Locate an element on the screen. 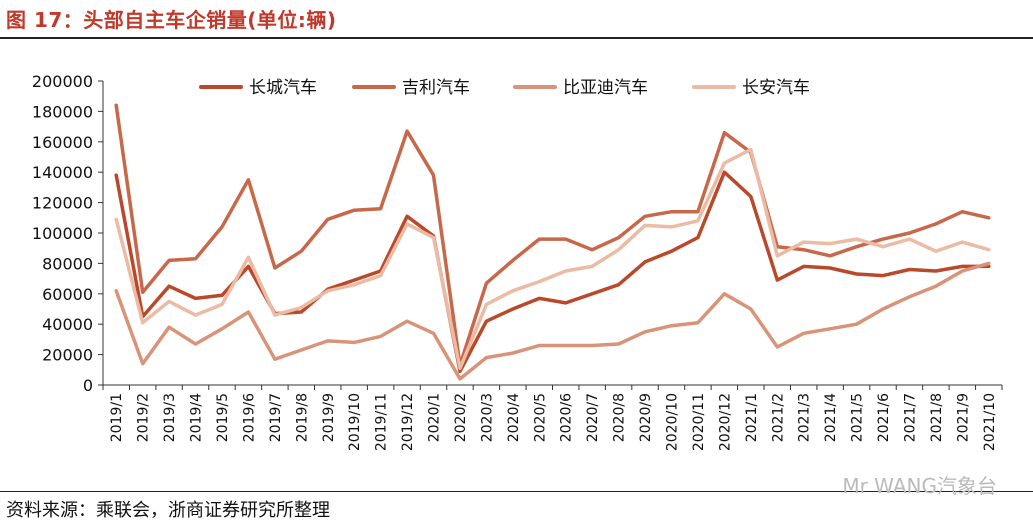  x-tick-label: 2020/10 is located at coordinates (672, 422).